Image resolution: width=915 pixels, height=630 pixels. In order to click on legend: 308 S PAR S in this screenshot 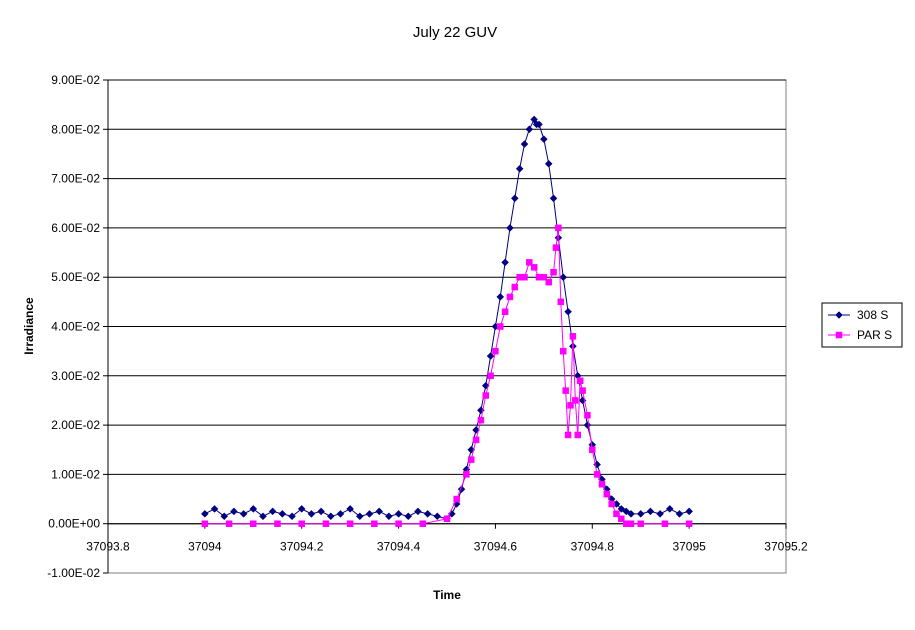, I will do `click(862, 325)`.